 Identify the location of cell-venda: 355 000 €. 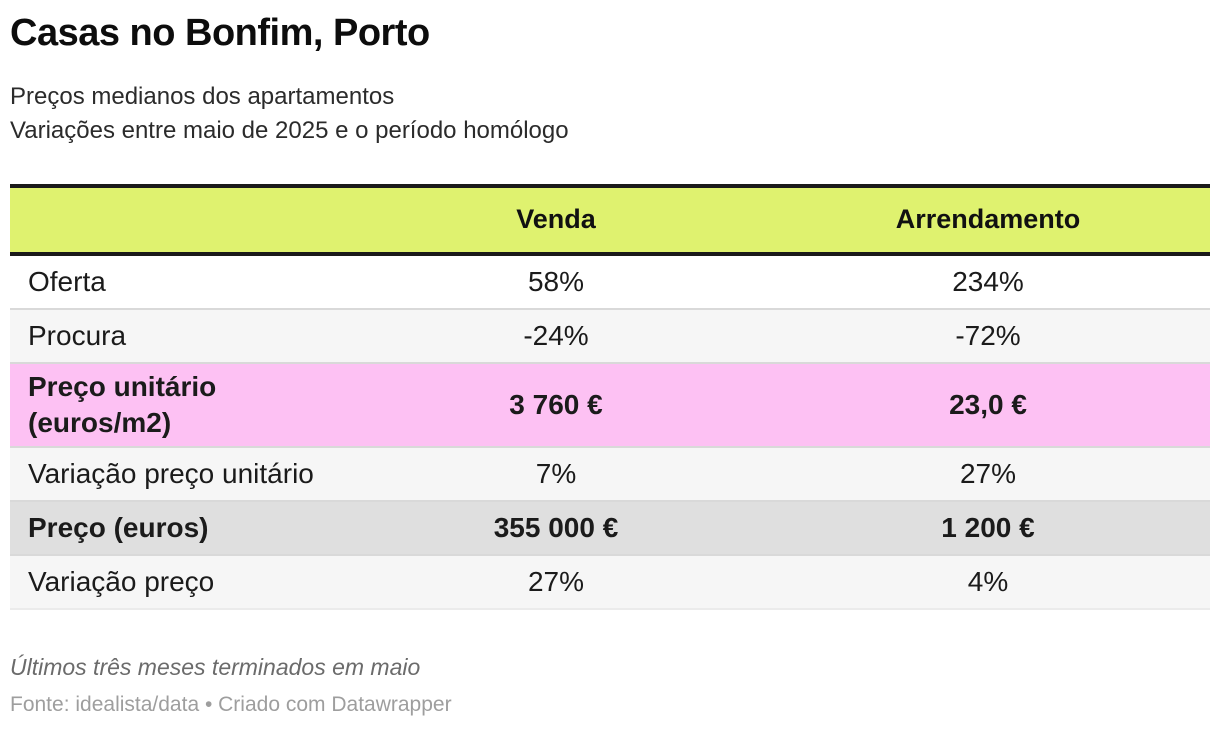
(556, 527).